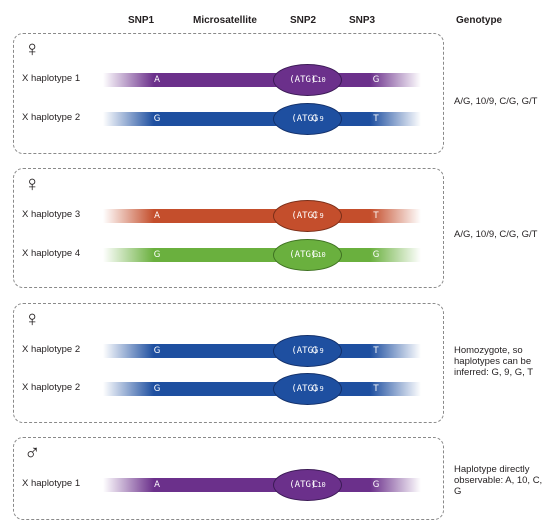 This screenshot has height=529, width=545. I want to click on microsatellite-header: Microsatellite, so click(225, 20).